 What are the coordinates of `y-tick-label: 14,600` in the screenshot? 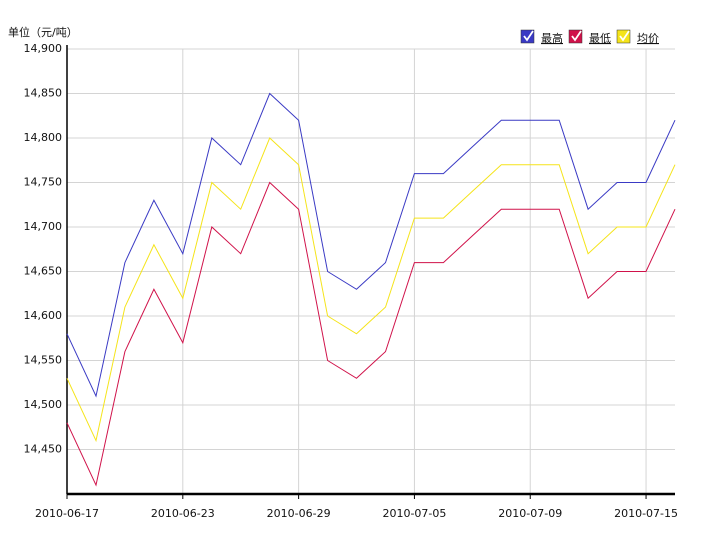 It's located at (43, 315).